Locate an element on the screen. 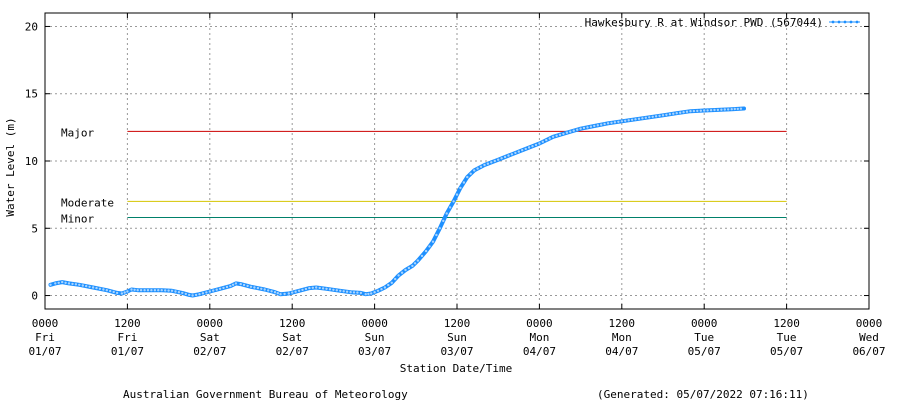 The width and height of the screenshot is (900, 403). x-tick-label: 02/07 is located at coordinates (292, 351).